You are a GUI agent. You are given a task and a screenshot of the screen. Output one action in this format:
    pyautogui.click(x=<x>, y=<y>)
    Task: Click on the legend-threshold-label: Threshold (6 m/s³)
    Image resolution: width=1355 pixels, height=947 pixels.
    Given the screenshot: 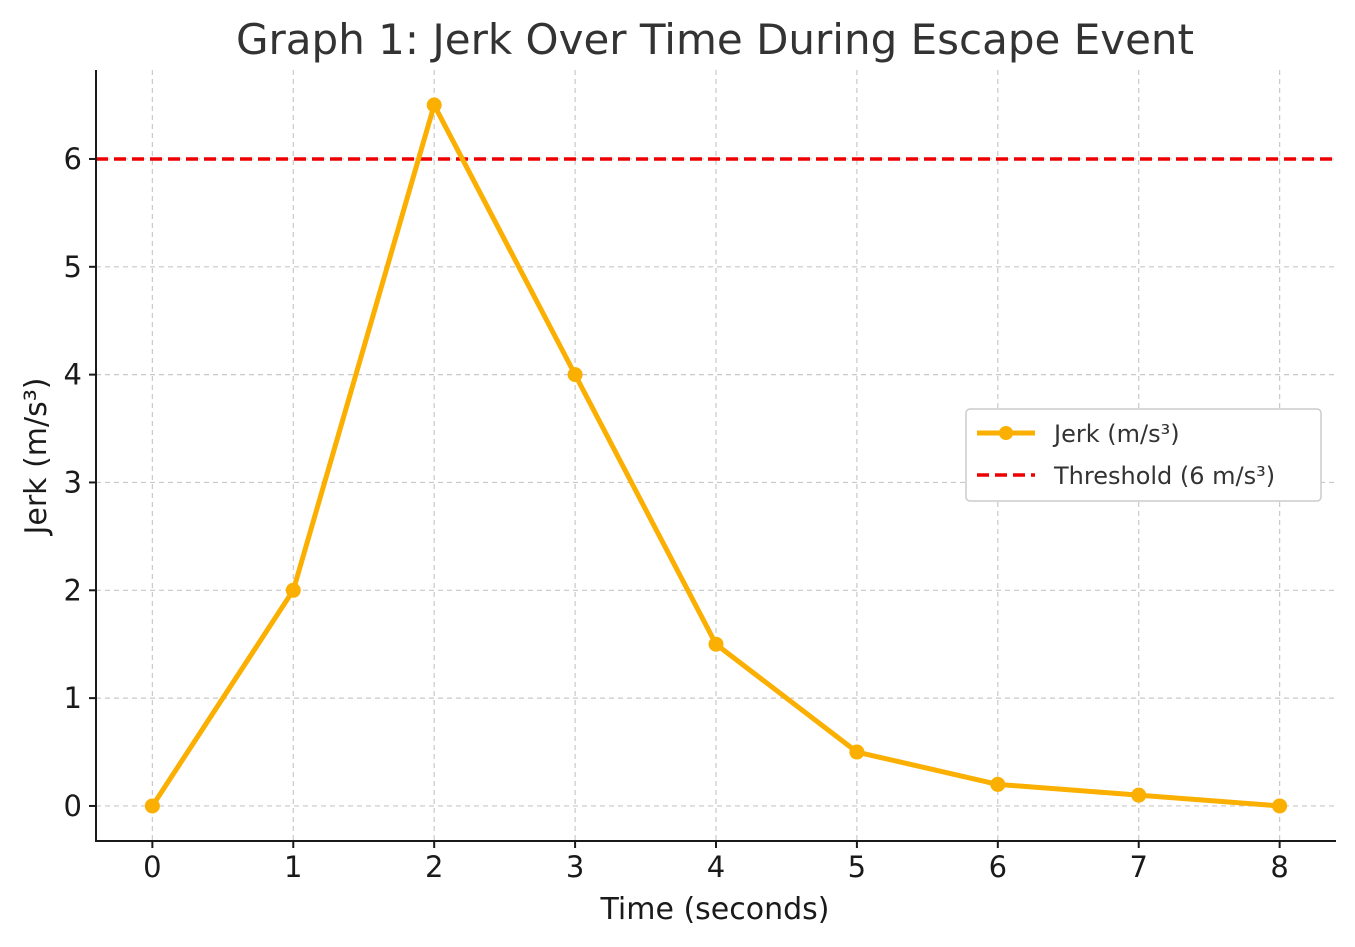 What is the action you would take?
    pyautogui.click(x=1164, y=476)
    